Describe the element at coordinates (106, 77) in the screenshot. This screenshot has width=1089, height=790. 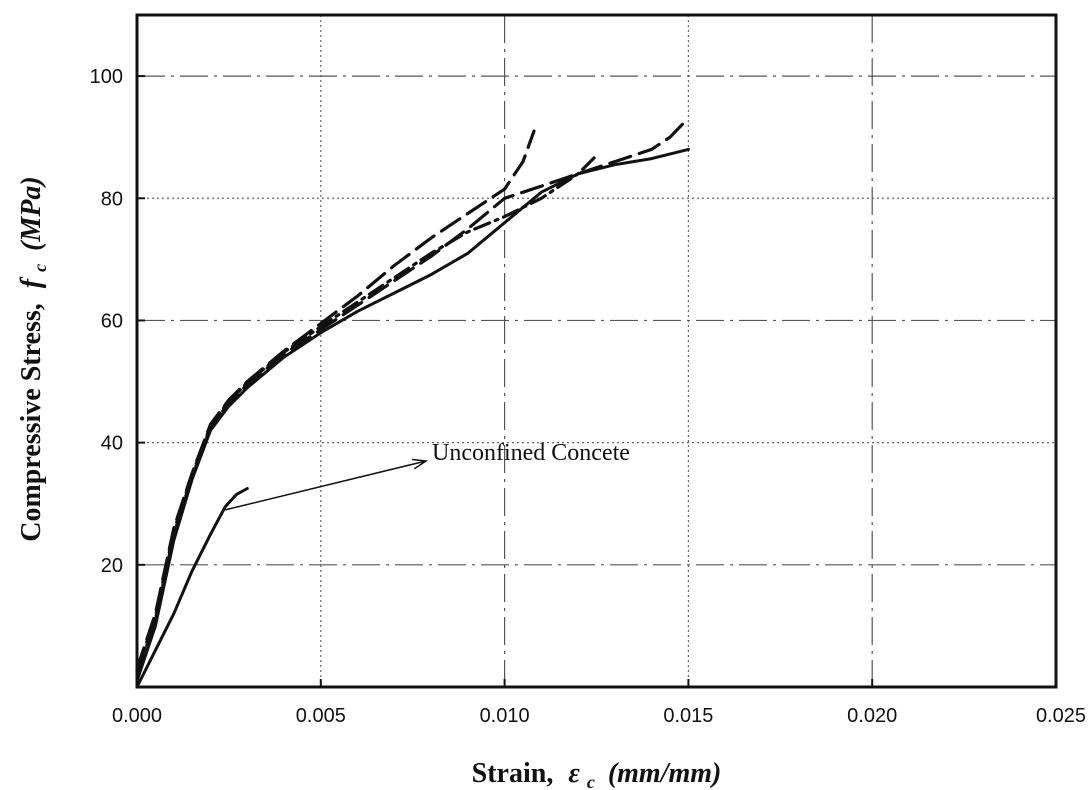
I see `y-tick-label: 100` at that location.